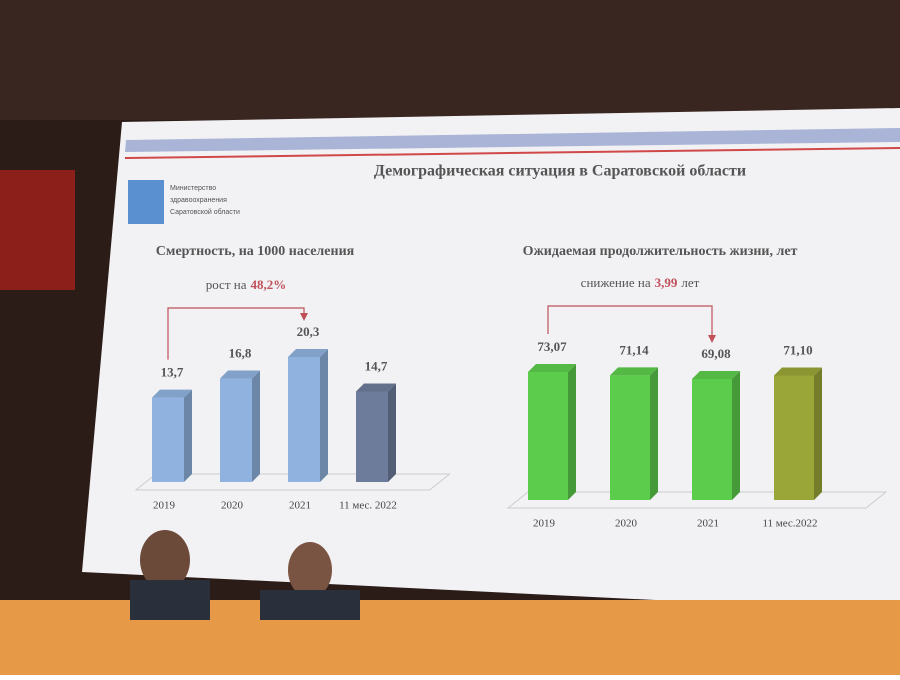 The image size is (900, 680). Describe the element at coordinates (660, 251) in the screenshot. I see `chart-title: Ожидаемая продолжительность жизни, лет` at that location.